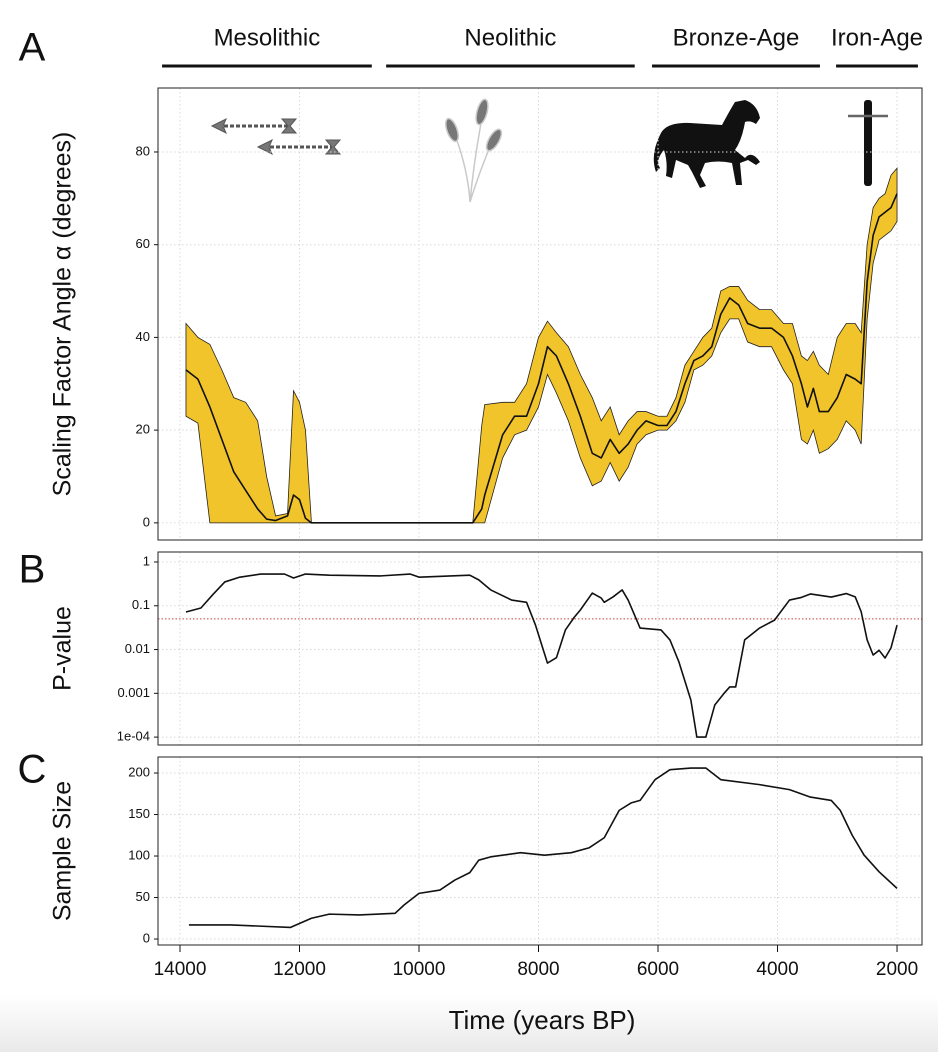 Image resolution: width=938 pixels, height=1052 pixels. What do you see at coordinates (32, 48) in the screenshot?
I see `panel-label: A` at bounding box center [32, 48].